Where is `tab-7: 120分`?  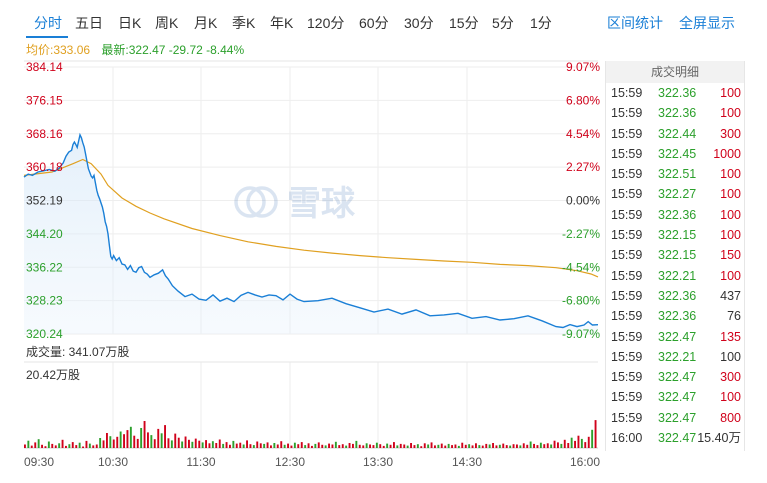
tab-7: 120分 is located at coordinates (326, 23).